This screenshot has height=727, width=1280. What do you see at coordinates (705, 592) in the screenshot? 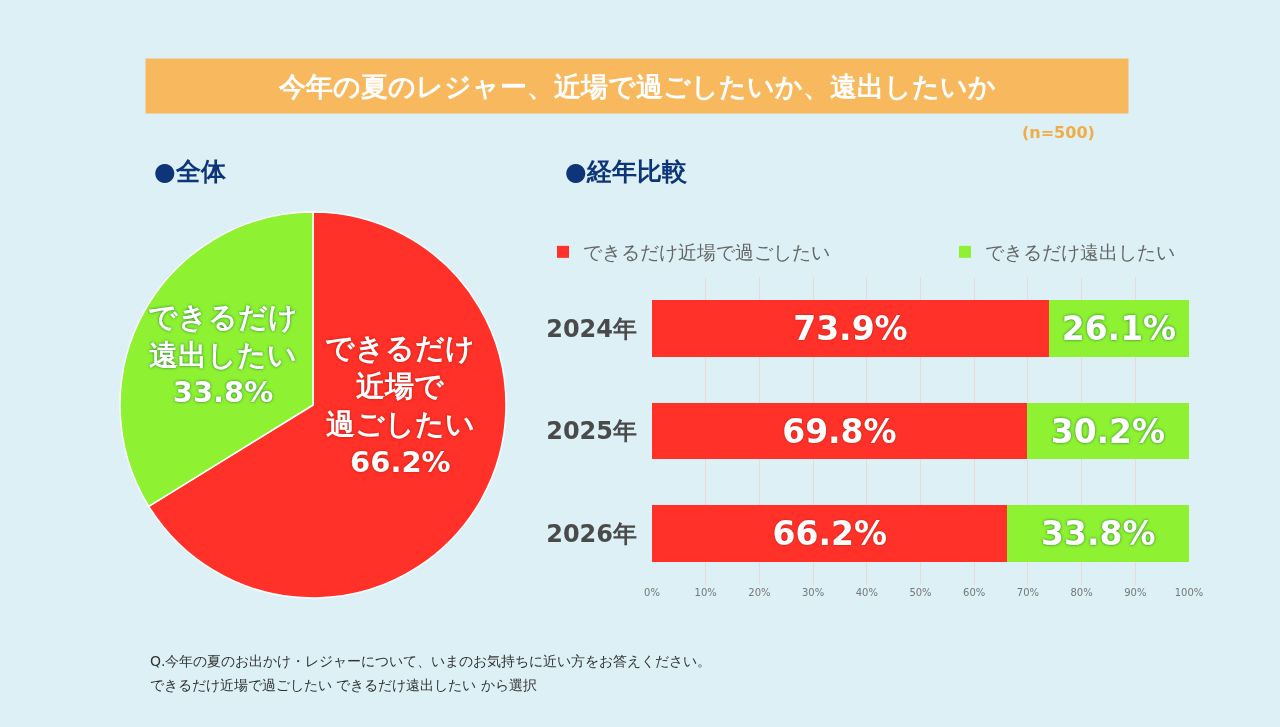
I see `x-tick-label: 10%` at bounding box center [705, 592].